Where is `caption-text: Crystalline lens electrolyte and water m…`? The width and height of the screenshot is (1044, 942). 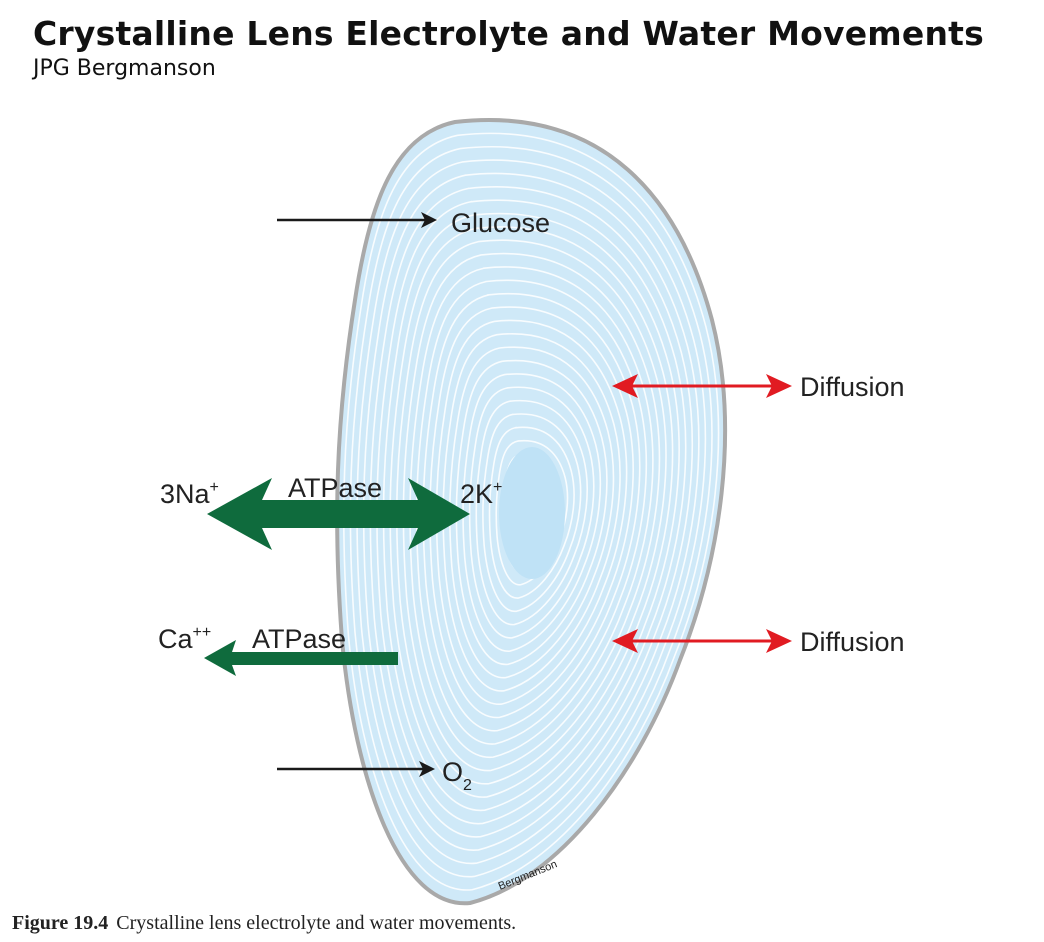
caption-text: Crystalline lens electrolyte and water m… is located at coordinates (316, 923).